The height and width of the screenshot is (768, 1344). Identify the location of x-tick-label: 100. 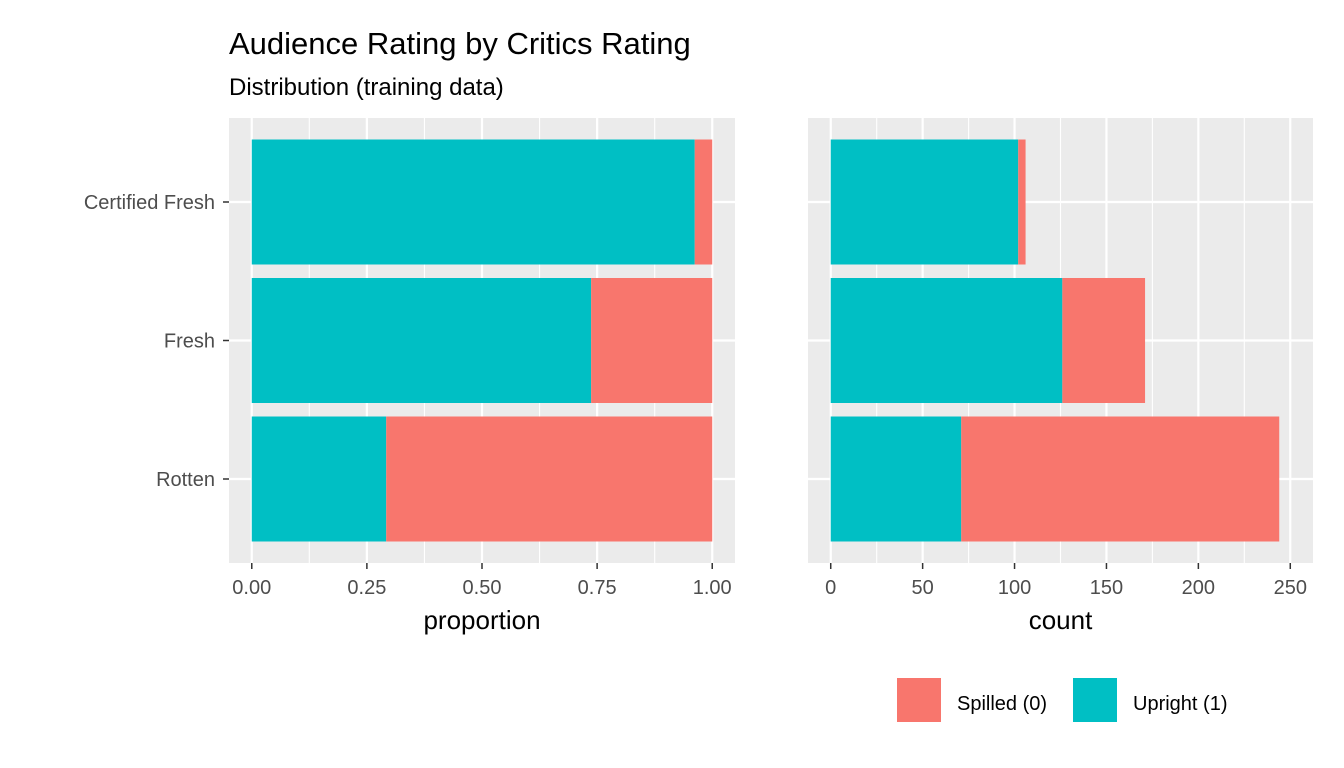
(1014, 588).